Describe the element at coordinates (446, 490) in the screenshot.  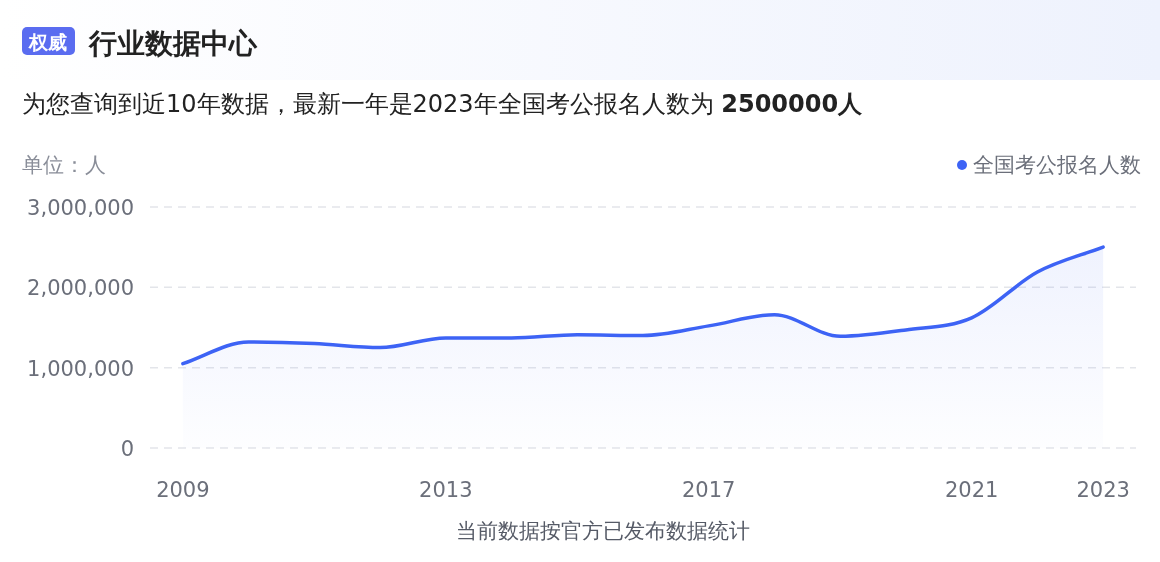
I see `x-tick-label: 2013` at that location.